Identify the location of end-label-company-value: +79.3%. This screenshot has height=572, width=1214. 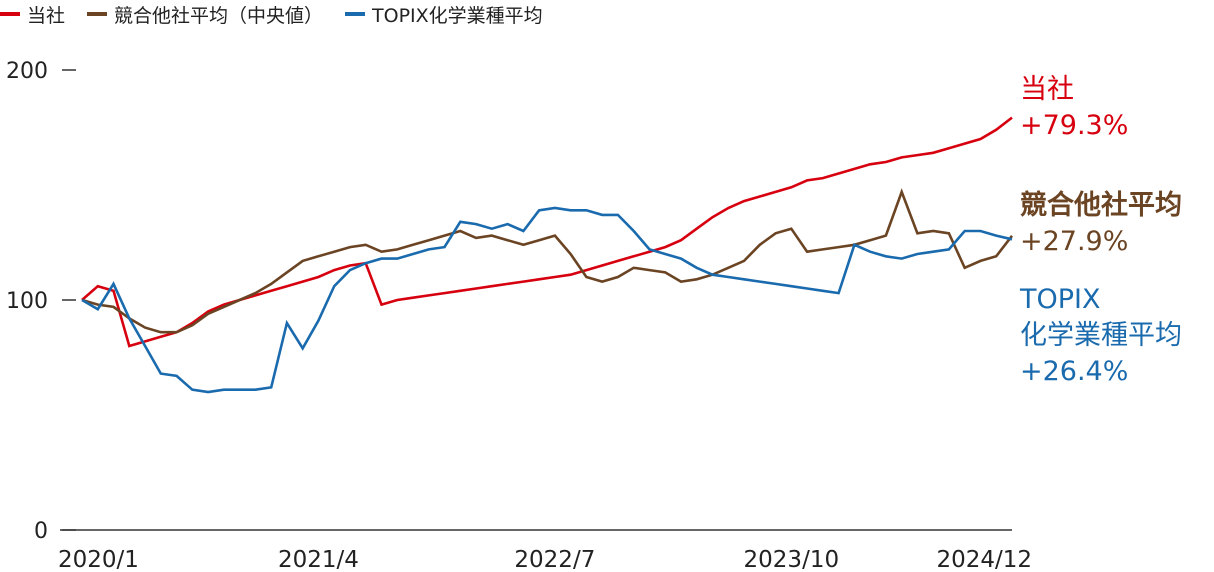
(1074, 125).